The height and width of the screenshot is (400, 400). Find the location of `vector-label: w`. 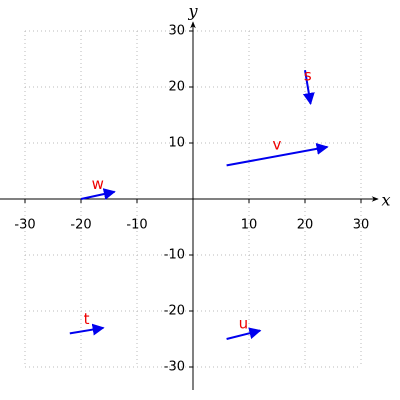

vector-label: w is located at coordinates (98, 184).